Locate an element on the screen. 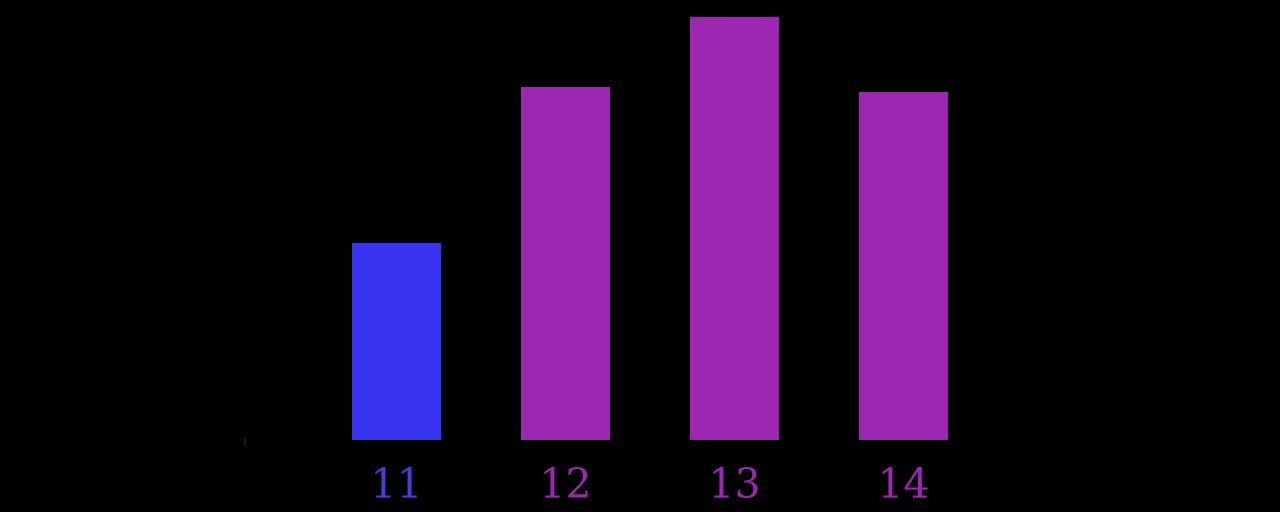 The height and width of the screenshot is (512, 1280). x-tick-label-12: 12 is located at coordinates (565, 484).